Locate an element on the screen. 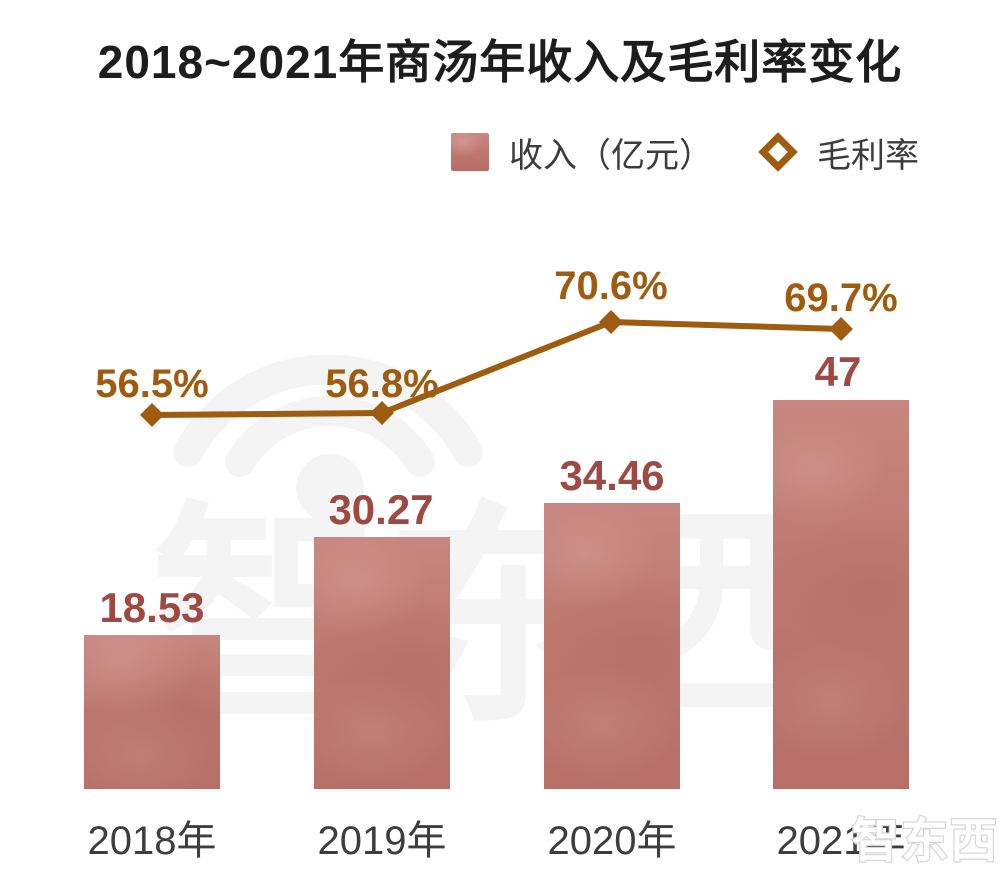  x-label-2020: 2020年 is located at coordinates (612, 841).